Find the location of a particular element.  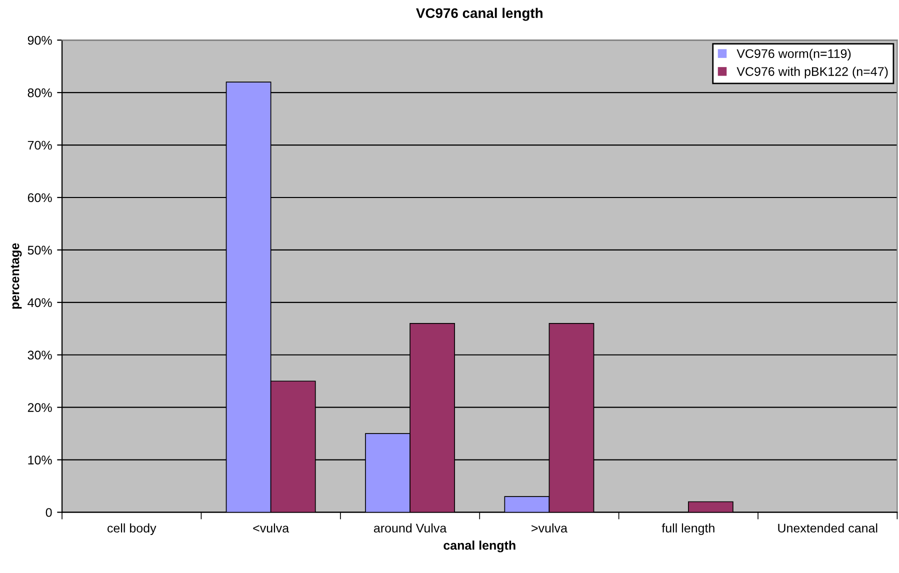

y-tick-label: 30% is located at coordinates (40, 355).